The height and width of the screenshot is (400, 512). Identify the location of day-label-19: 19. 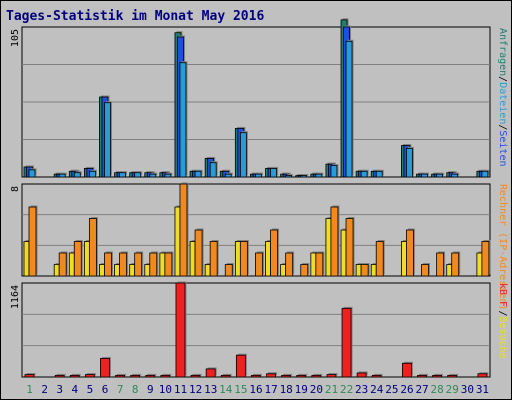
(301, 389).